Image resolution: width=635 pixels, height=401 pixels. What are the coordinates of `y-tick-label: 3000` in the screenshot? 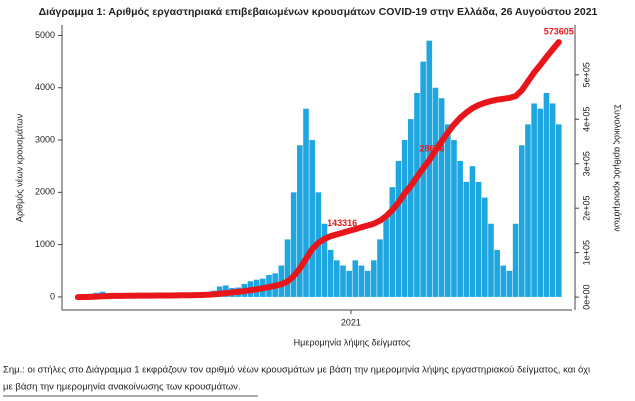 It's located at (45, 139).